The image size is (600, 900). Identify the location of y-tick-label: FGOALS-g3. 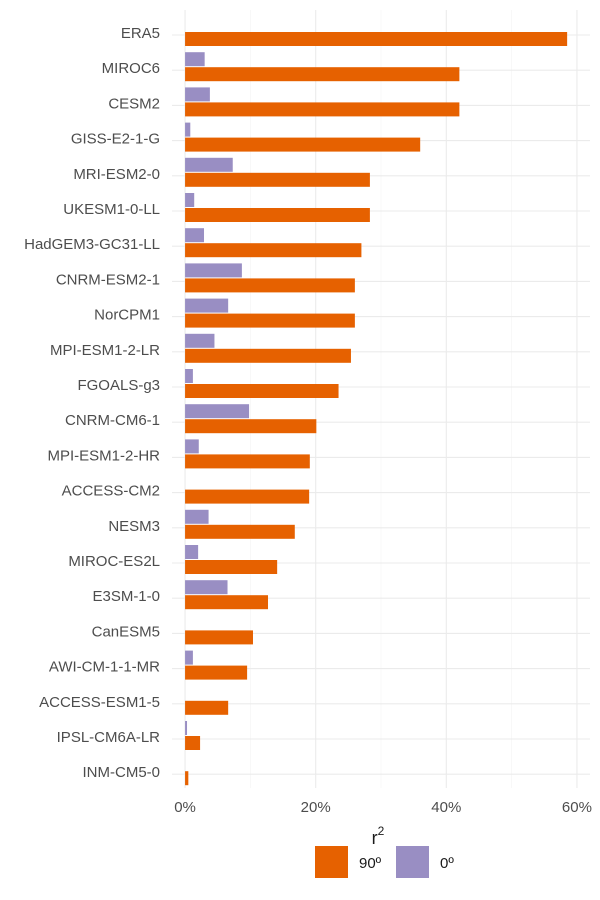
(118, 385).